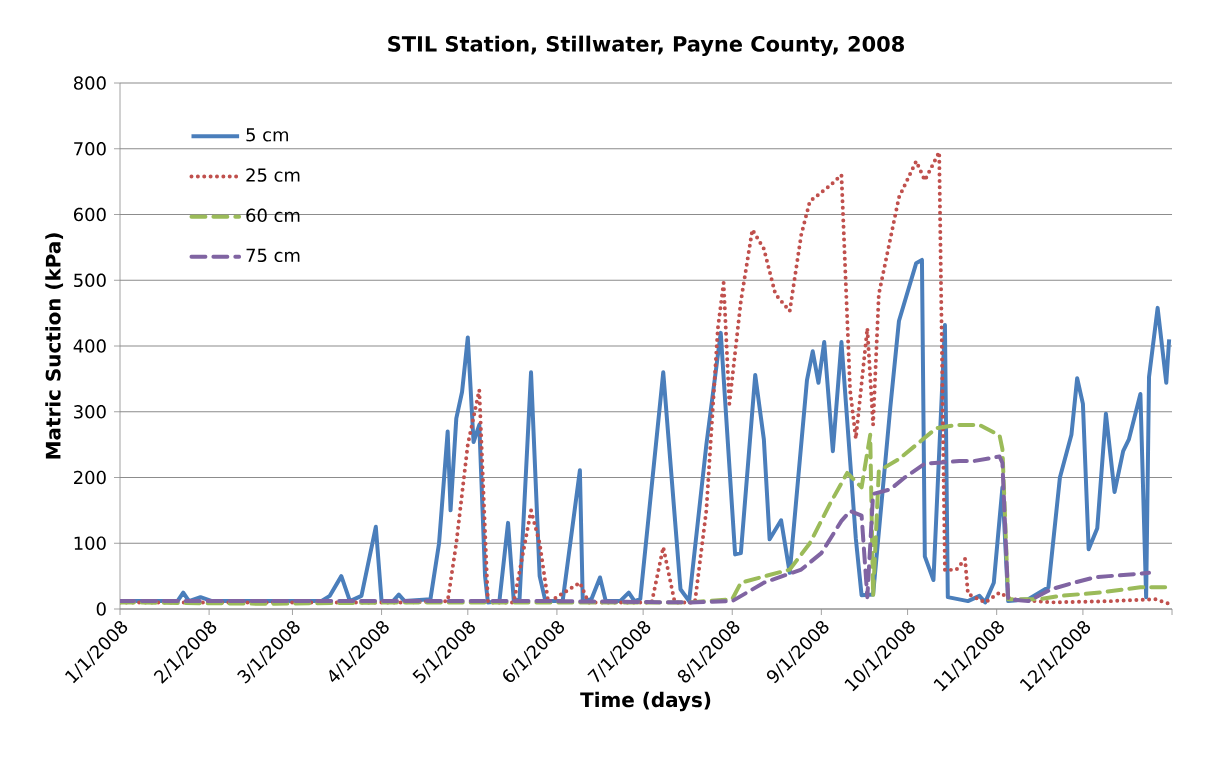 The height and width of the screenshot is (767, 1225). I want to click on chart-title: STIL Station, Stillwater, Payne County, 2008, so click(646, 45).